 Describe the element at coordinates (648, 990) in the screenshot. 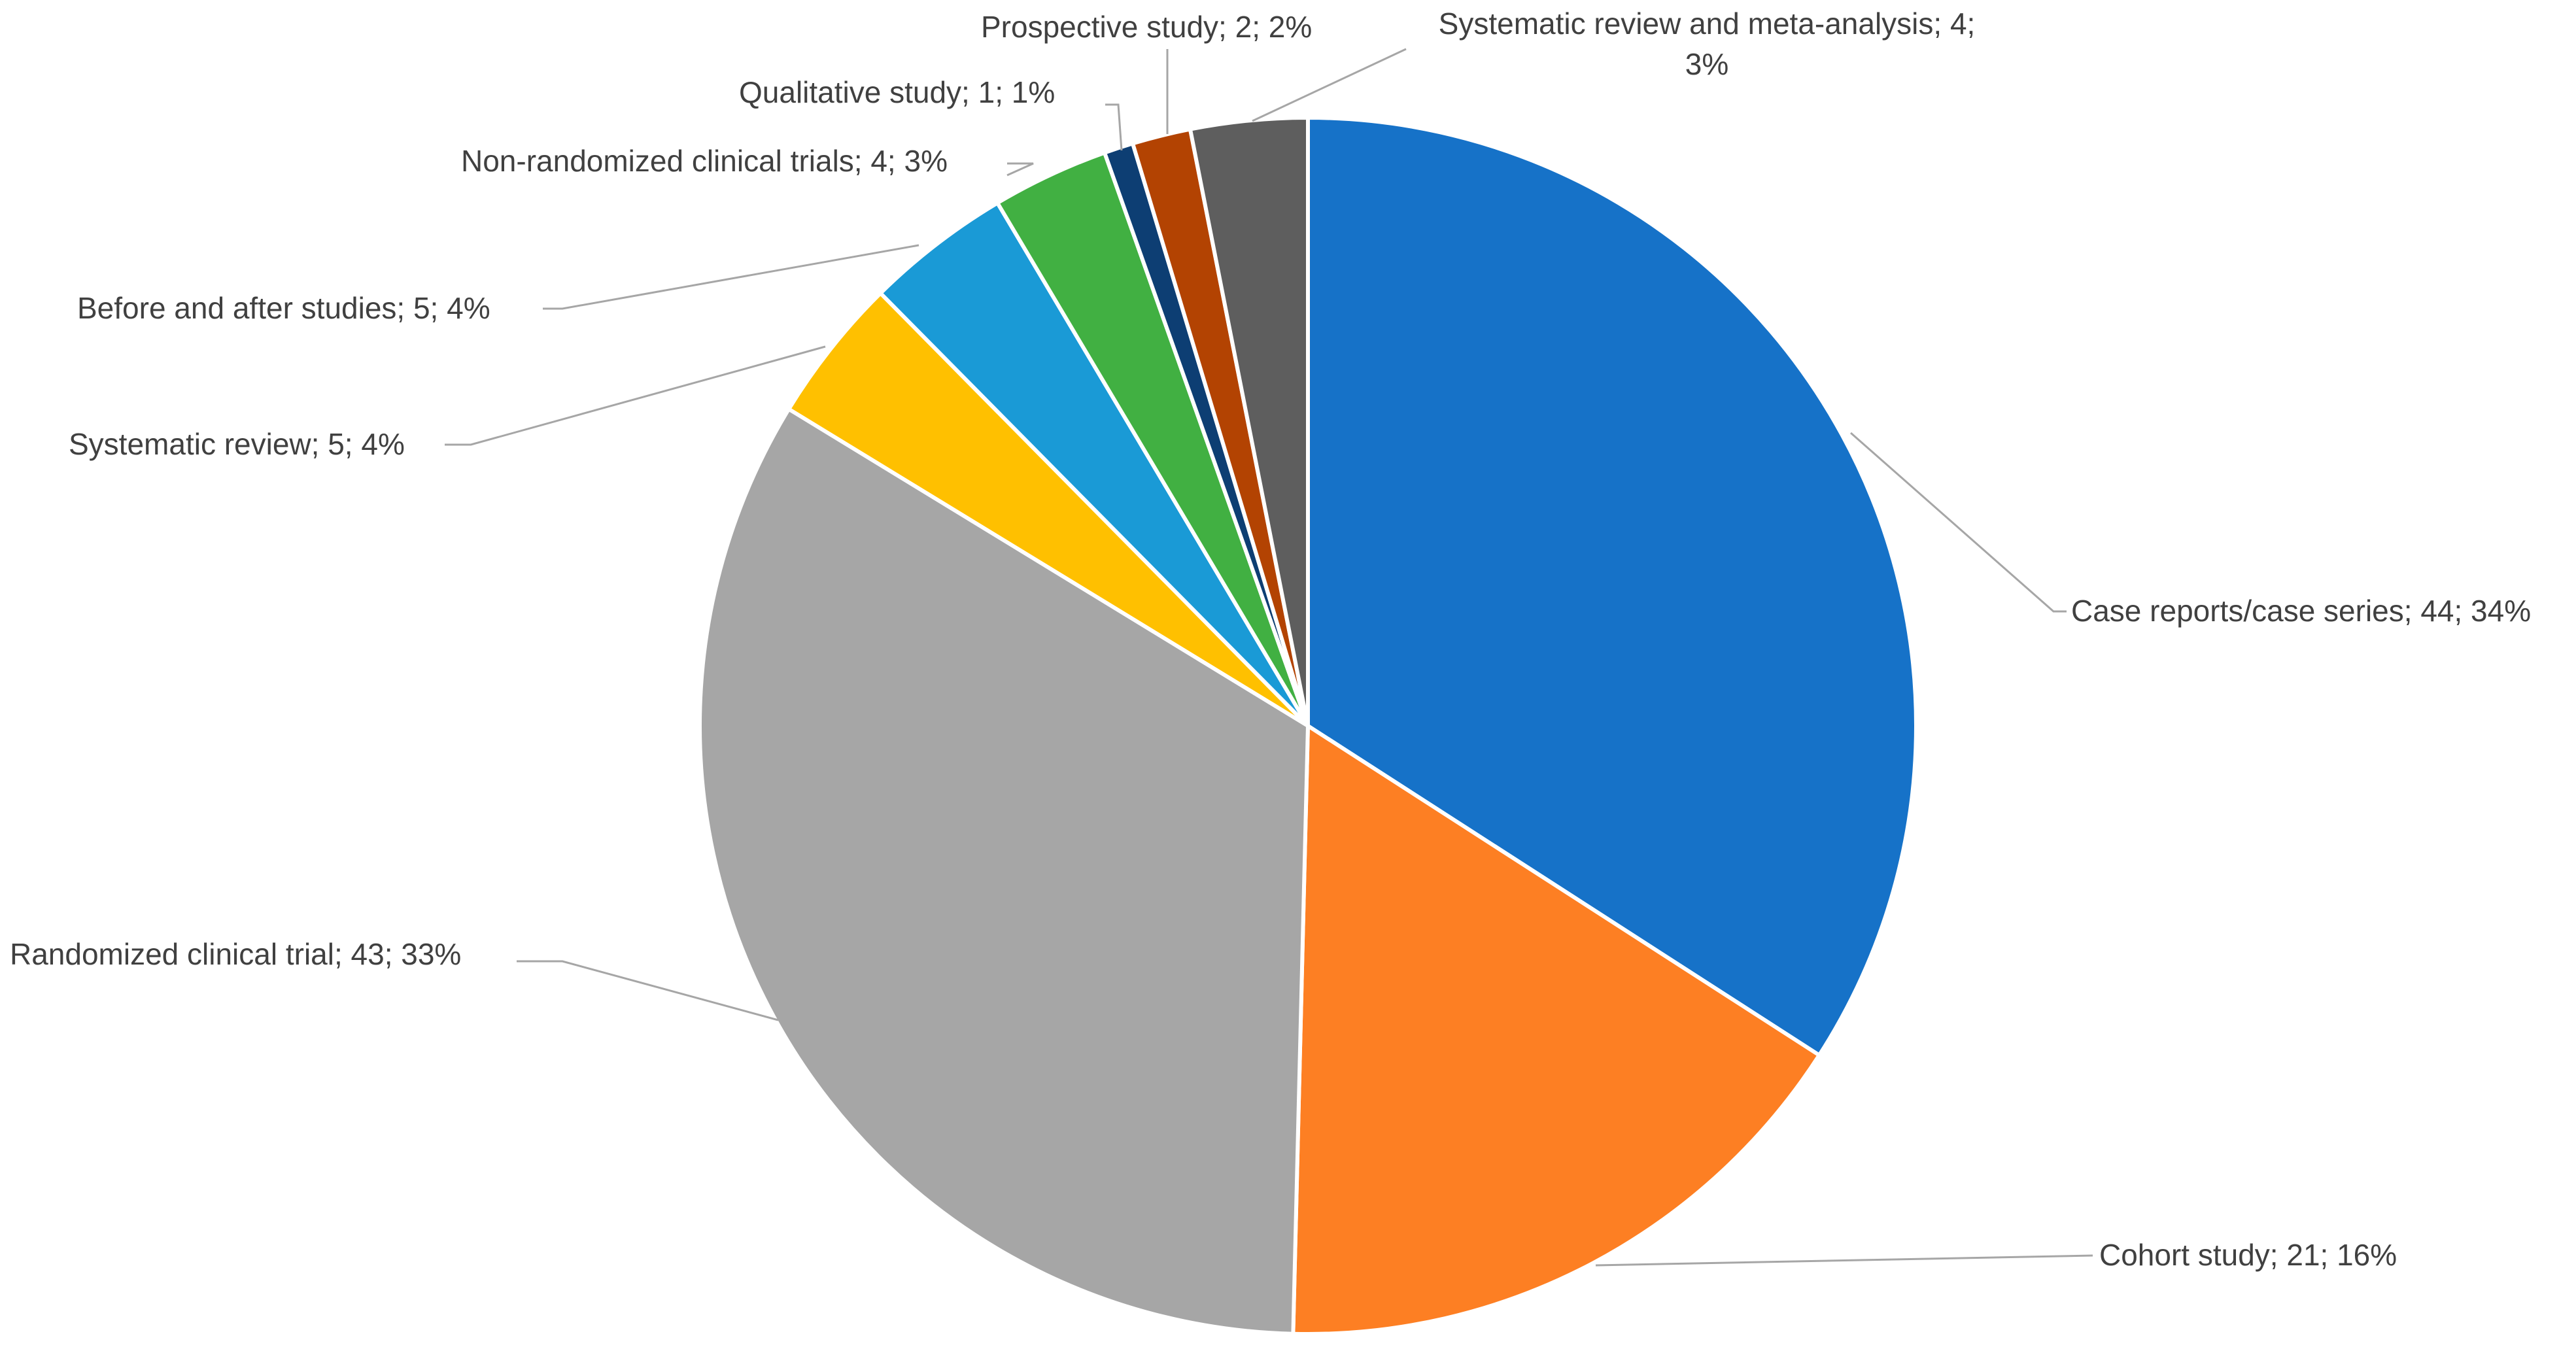

I see `leader-line-randomized-clinical-trial` at that location.